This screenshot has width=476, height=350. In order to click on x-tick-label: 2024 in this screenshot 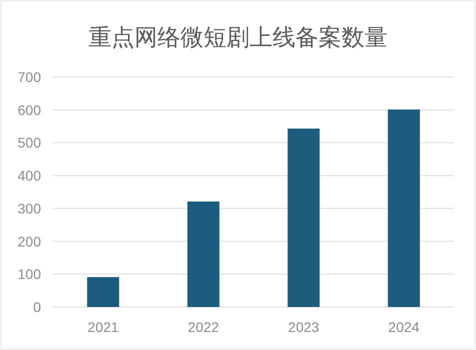, I will do `click(404, 327)`.